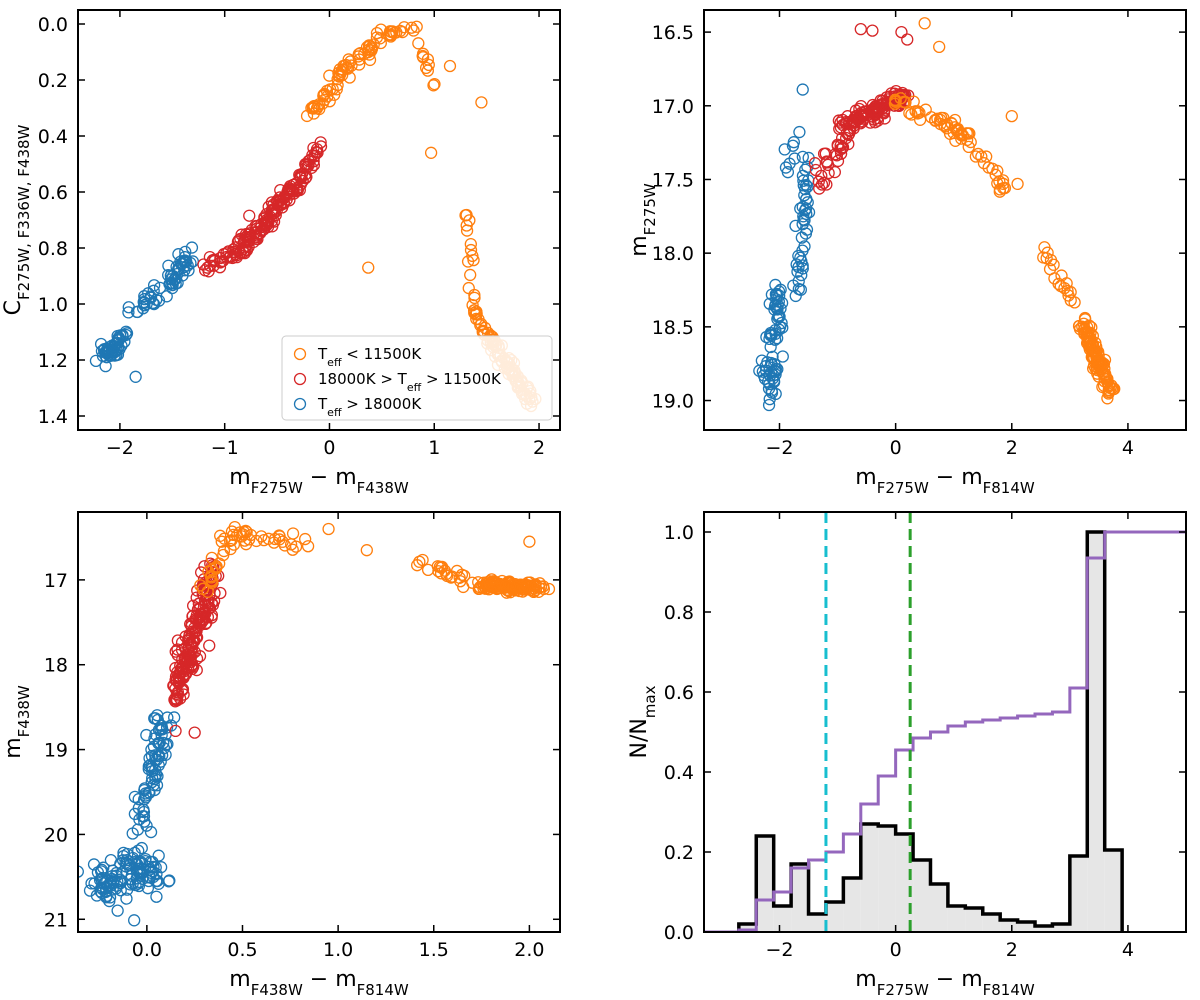 This screenshot has width=1200, height=1000. What do you see at coordinates (17, 219) in the screenshot?
I see `y-axis-label: CF275W, F336W, F438W` at bounding box center [17, 219].